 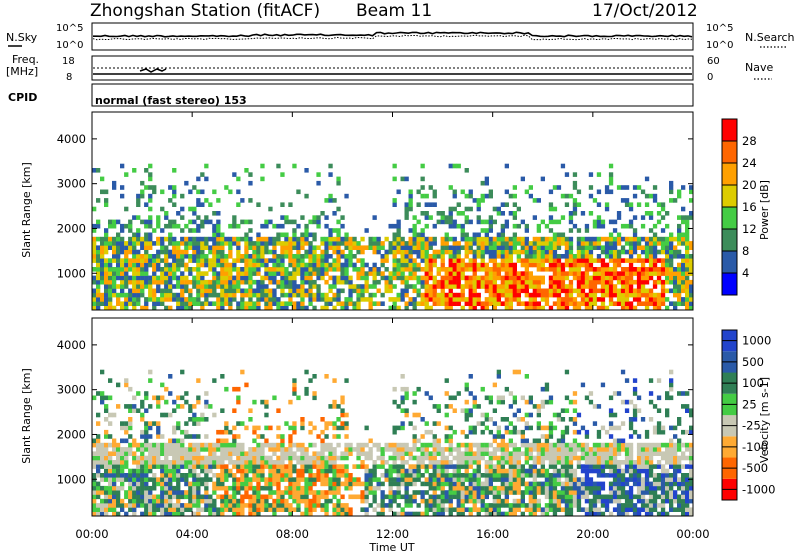 I want to click on colorbar-tick-label: 4, so click(x=745, y=273).